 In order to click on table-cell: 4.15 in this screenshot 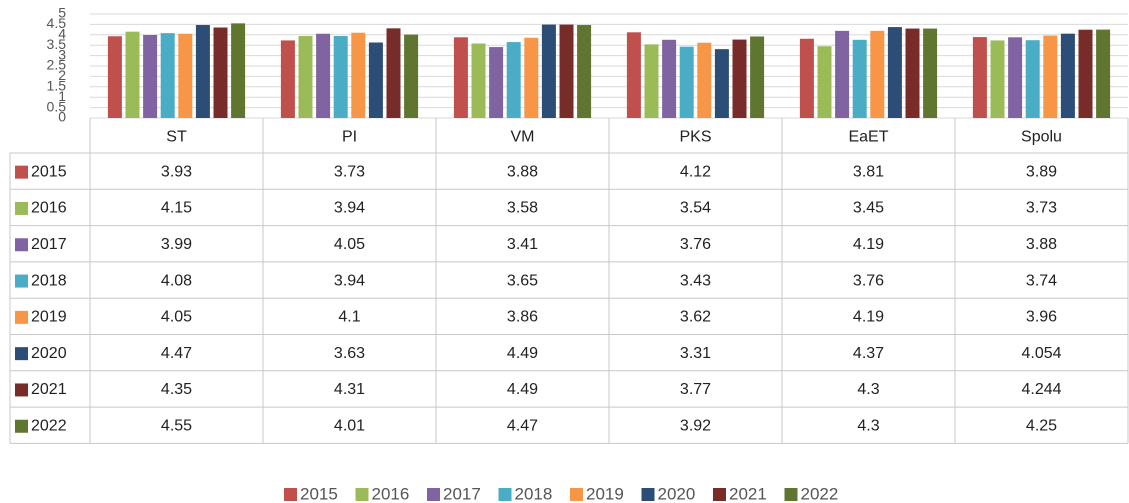, I will do `click(176, 208)`.